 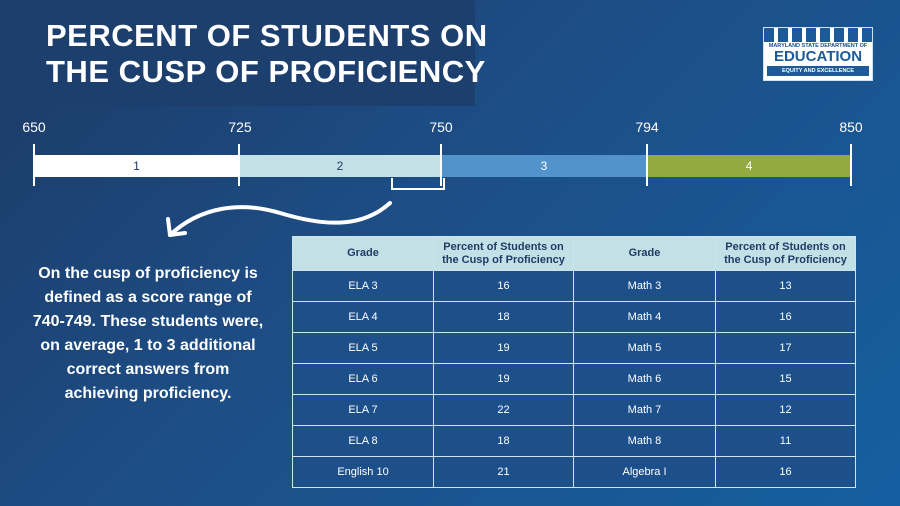 I want to click on cusp-bracket, so click(x=418, y=184).